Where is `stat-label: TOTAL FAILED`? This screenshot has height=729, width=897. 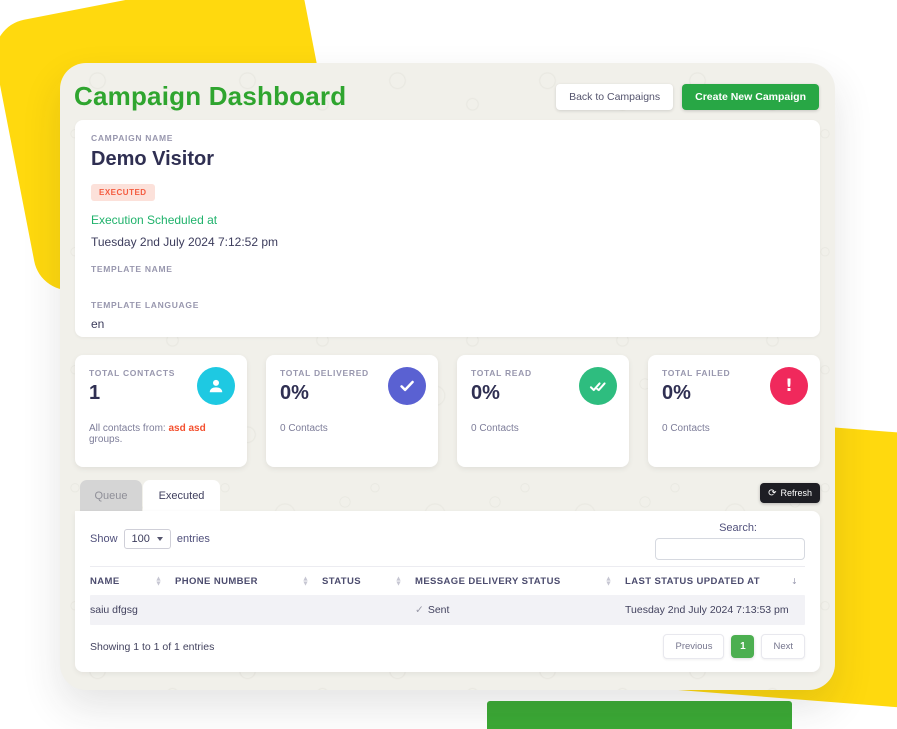 stat-label: TOTAL FAILED is located at coordinates (696, 373).